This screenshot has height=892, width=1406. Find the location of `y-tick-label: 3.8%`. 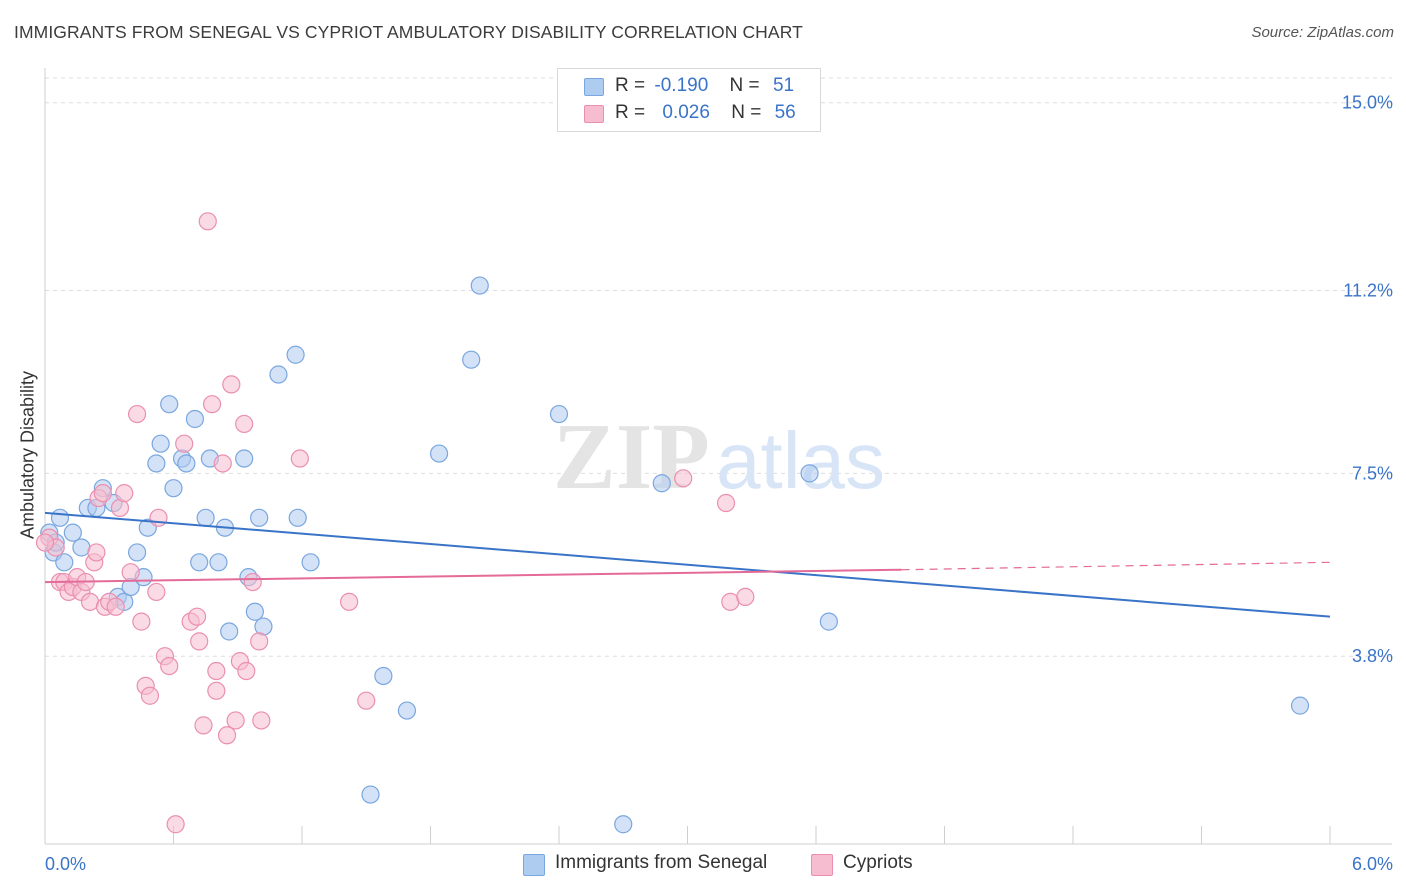

y-tick-label: 3.8% is located at coordinates (1372, 656).